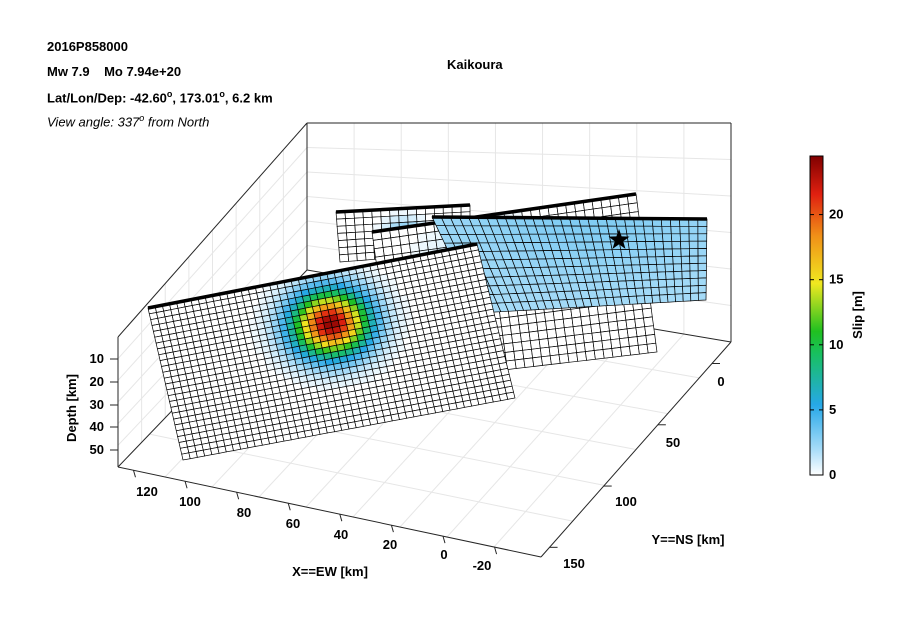 The image size is (911, 643). What do you see at coordinates (97, 426) in the screenshot?
I see `z-tick-label: 40` at bounding box center [97, 426].